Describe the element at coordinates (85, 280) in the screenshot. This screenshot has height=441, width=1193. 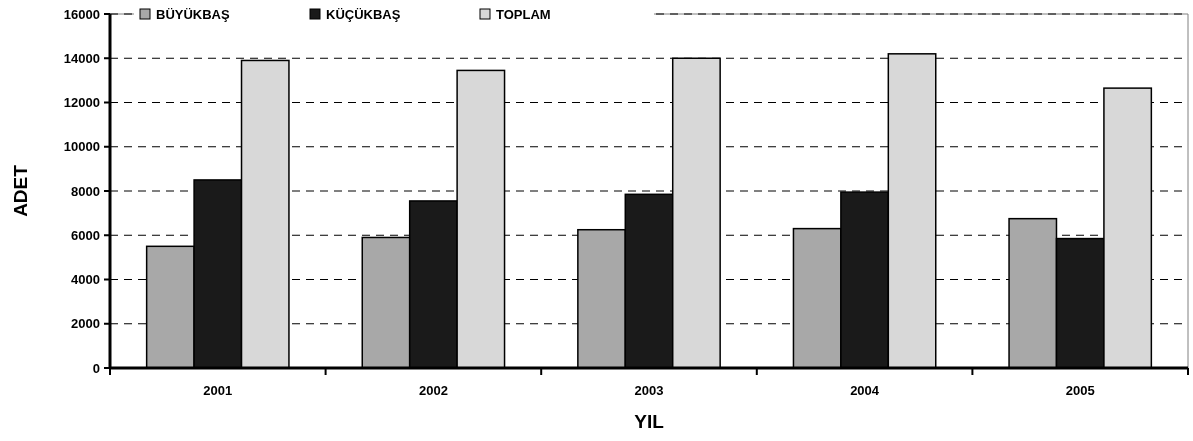
I see `y-tick-label: 4000` at that location.